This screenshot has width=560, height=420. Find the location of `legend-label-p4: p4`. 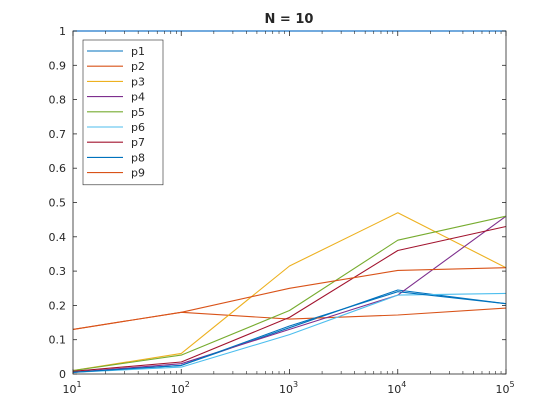

legend-label-p4: p4 is located at coordinates (138, 97).